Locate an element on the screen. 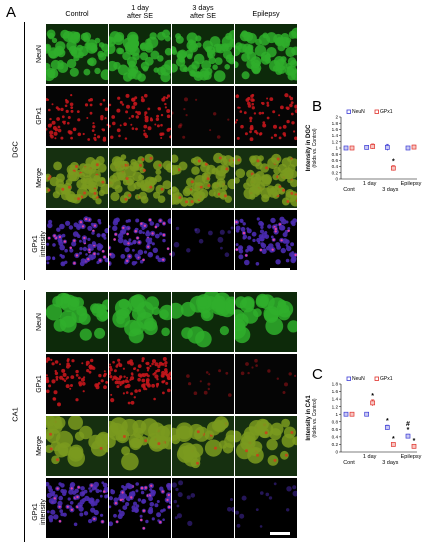 This screenshot has width=430, height=550. c-ytick-label-3: 0.6 is located at coordinates (335, 429).